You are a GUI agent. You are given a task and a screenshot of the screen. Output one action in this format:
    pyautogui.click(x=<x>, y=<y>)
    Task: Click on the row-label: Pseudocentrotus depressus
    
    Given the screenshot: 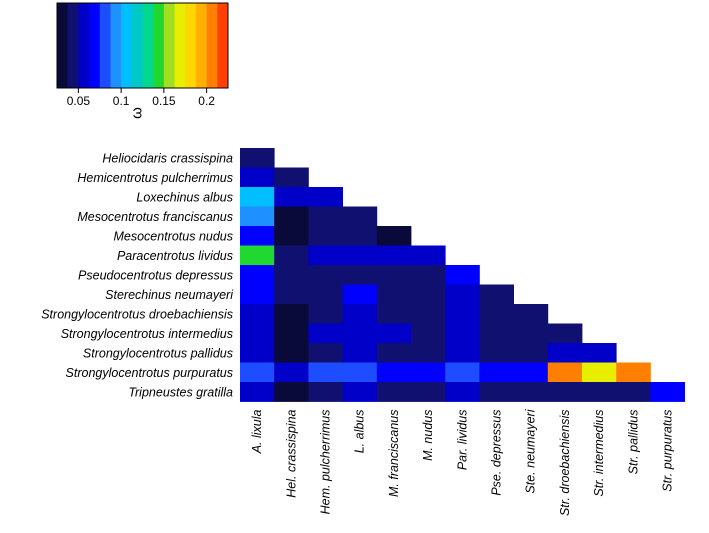 What is the action you would take?
    pyautogui.click(x=155, y=275)
    